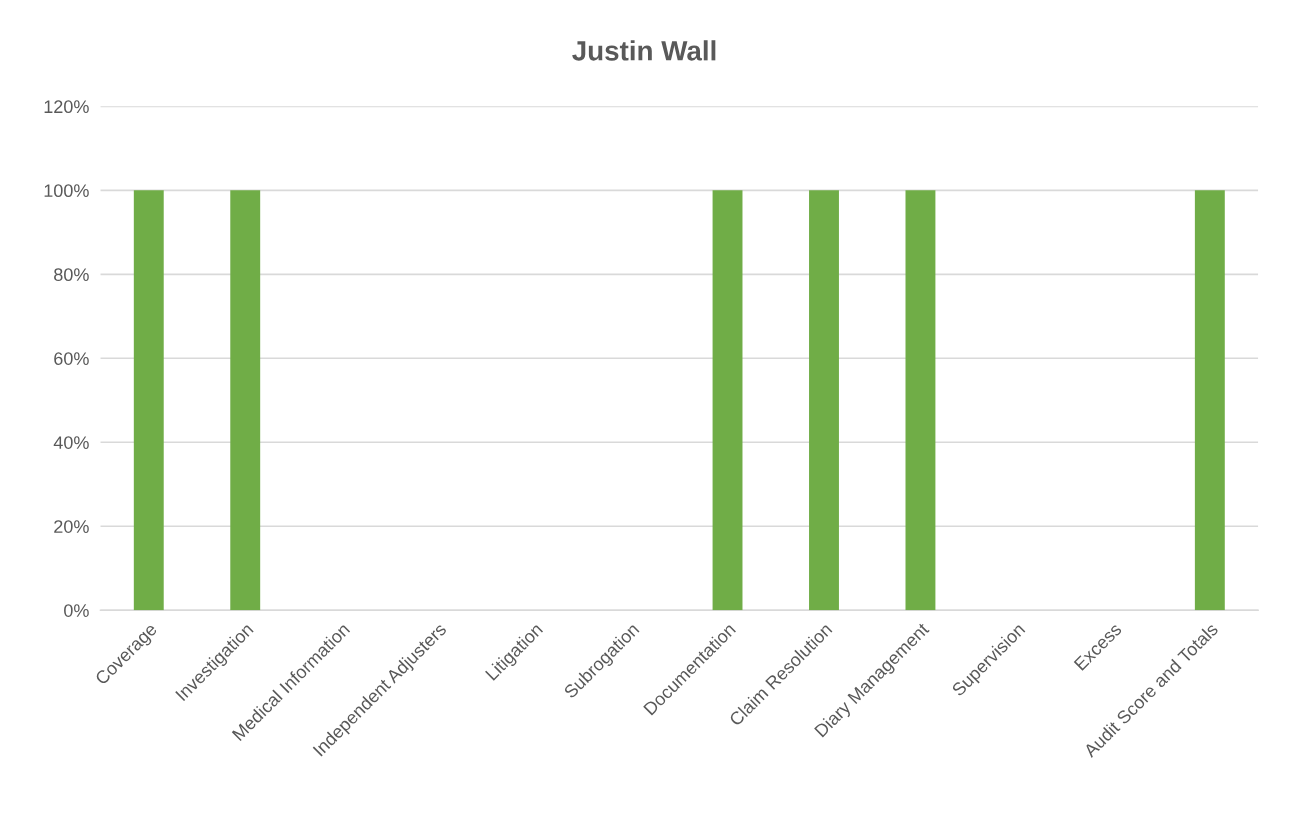 The image size is (1289, 818). Describe the element at coordinates (644, 50) in the screenshot. I see `chart-title: Justin Wall` at that location.